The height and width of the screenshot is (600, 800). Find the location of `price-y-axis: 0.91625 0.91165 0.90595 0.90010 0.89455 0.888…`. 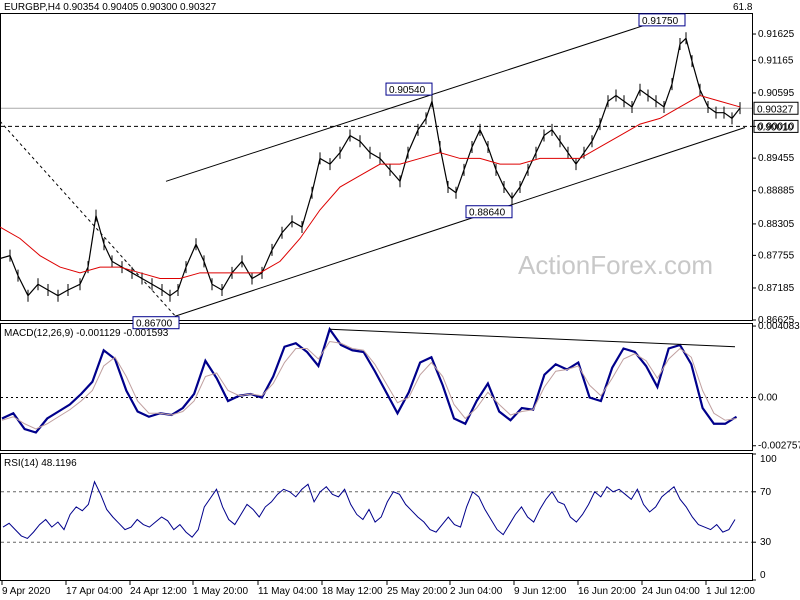

price-y-axis: 0.91625 0.91165 0.90595 0.90010 0.89455 0.888… is located at coordinates (773, 177).